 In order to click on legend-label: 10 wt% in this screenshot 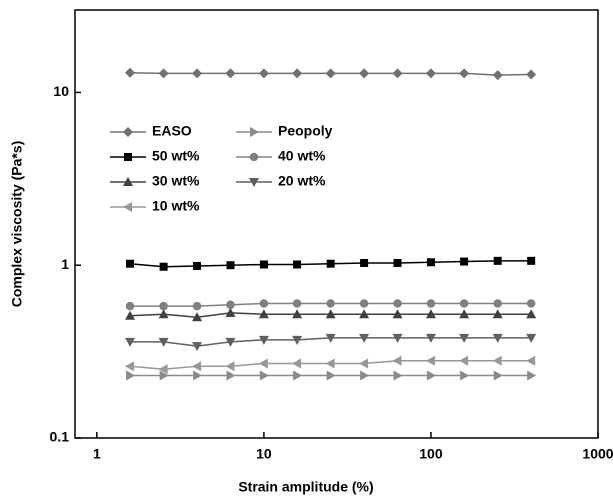, I will do `click(176, 206)`.